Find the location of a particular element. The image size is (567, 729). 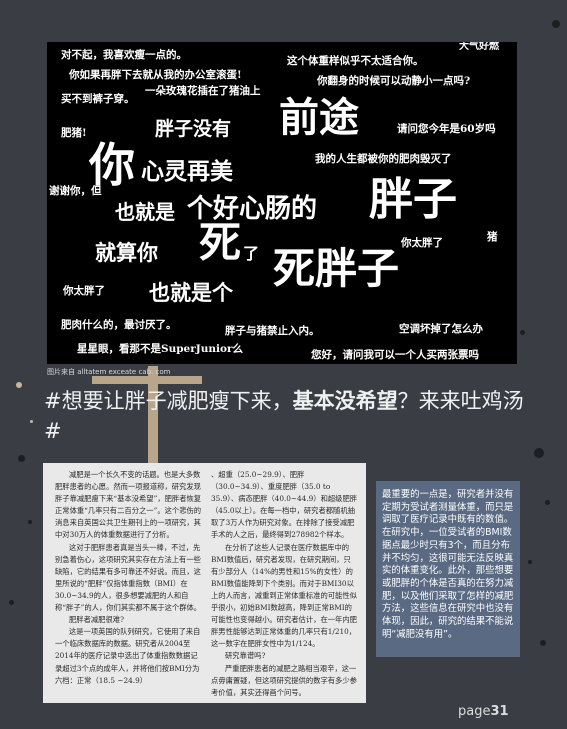

collage-phrase: 死 is located at coordinates (220, 242).